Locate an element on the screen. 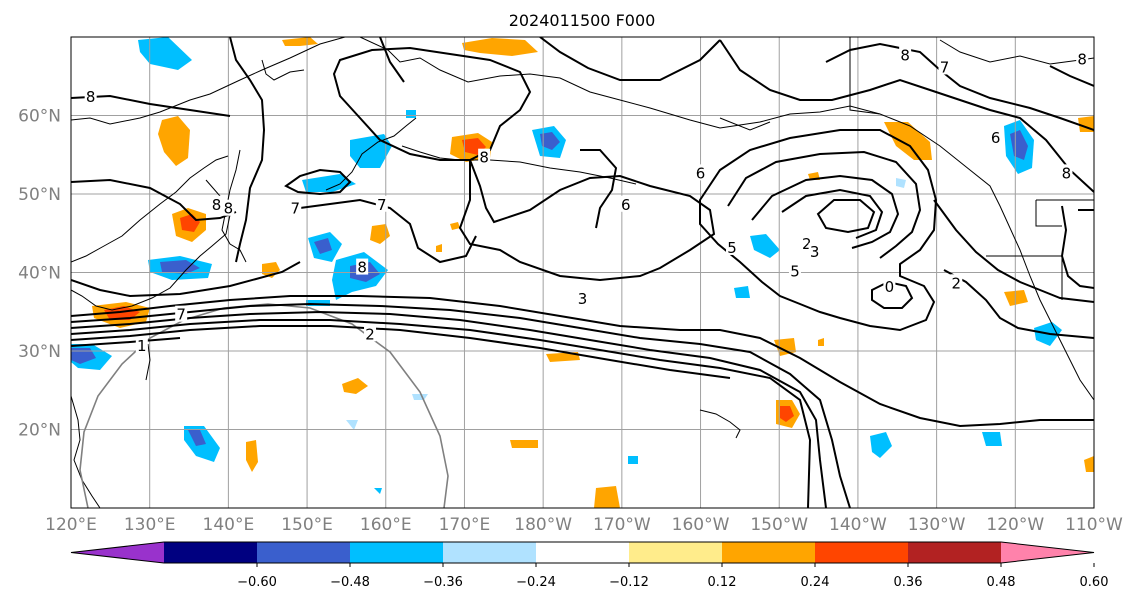  contour-label: 5 is located at coordinates (732, 248).